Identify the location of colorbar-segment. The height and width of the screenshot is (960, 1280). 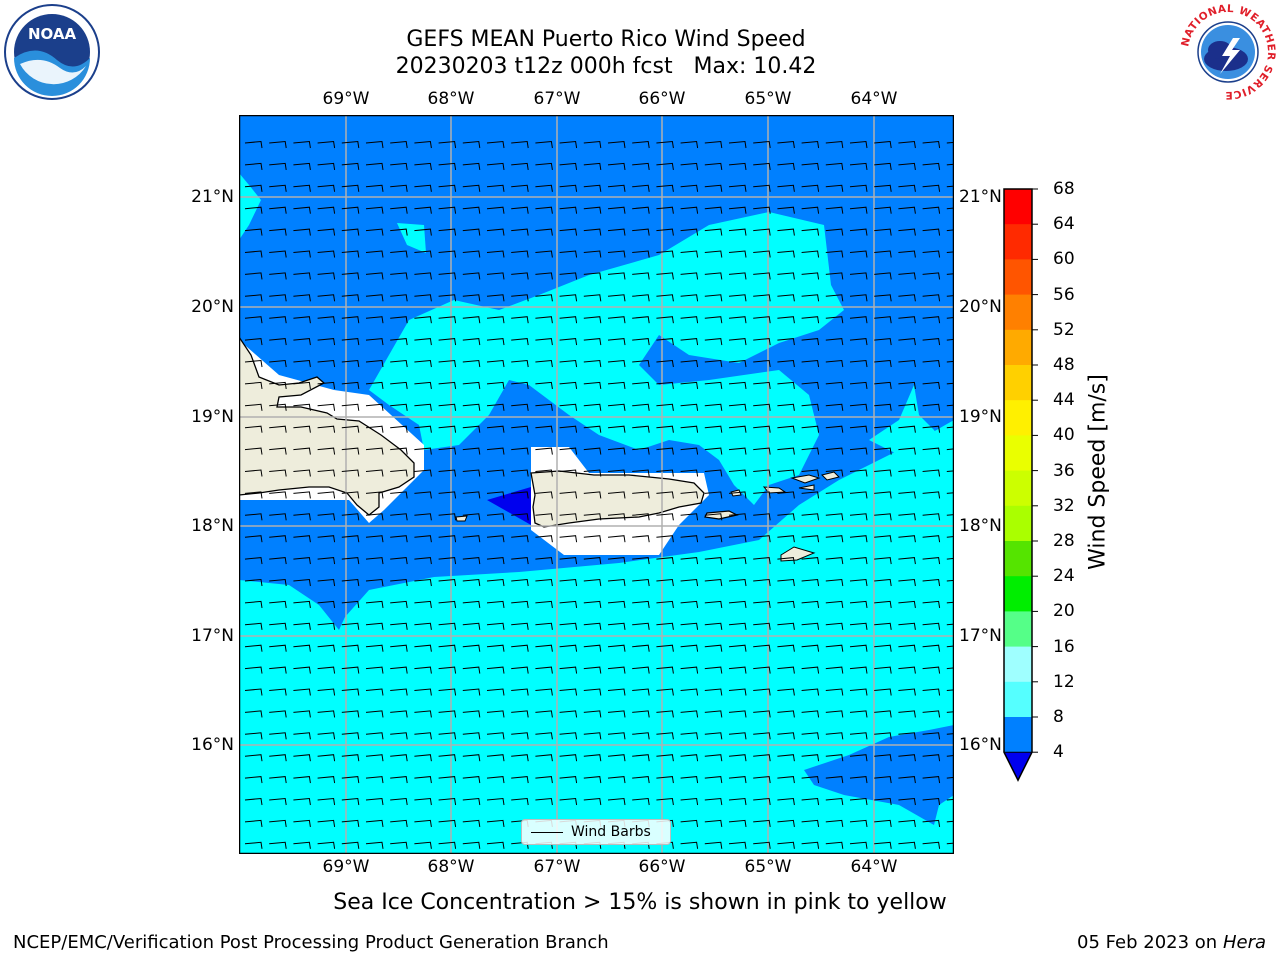
(1018, 312).